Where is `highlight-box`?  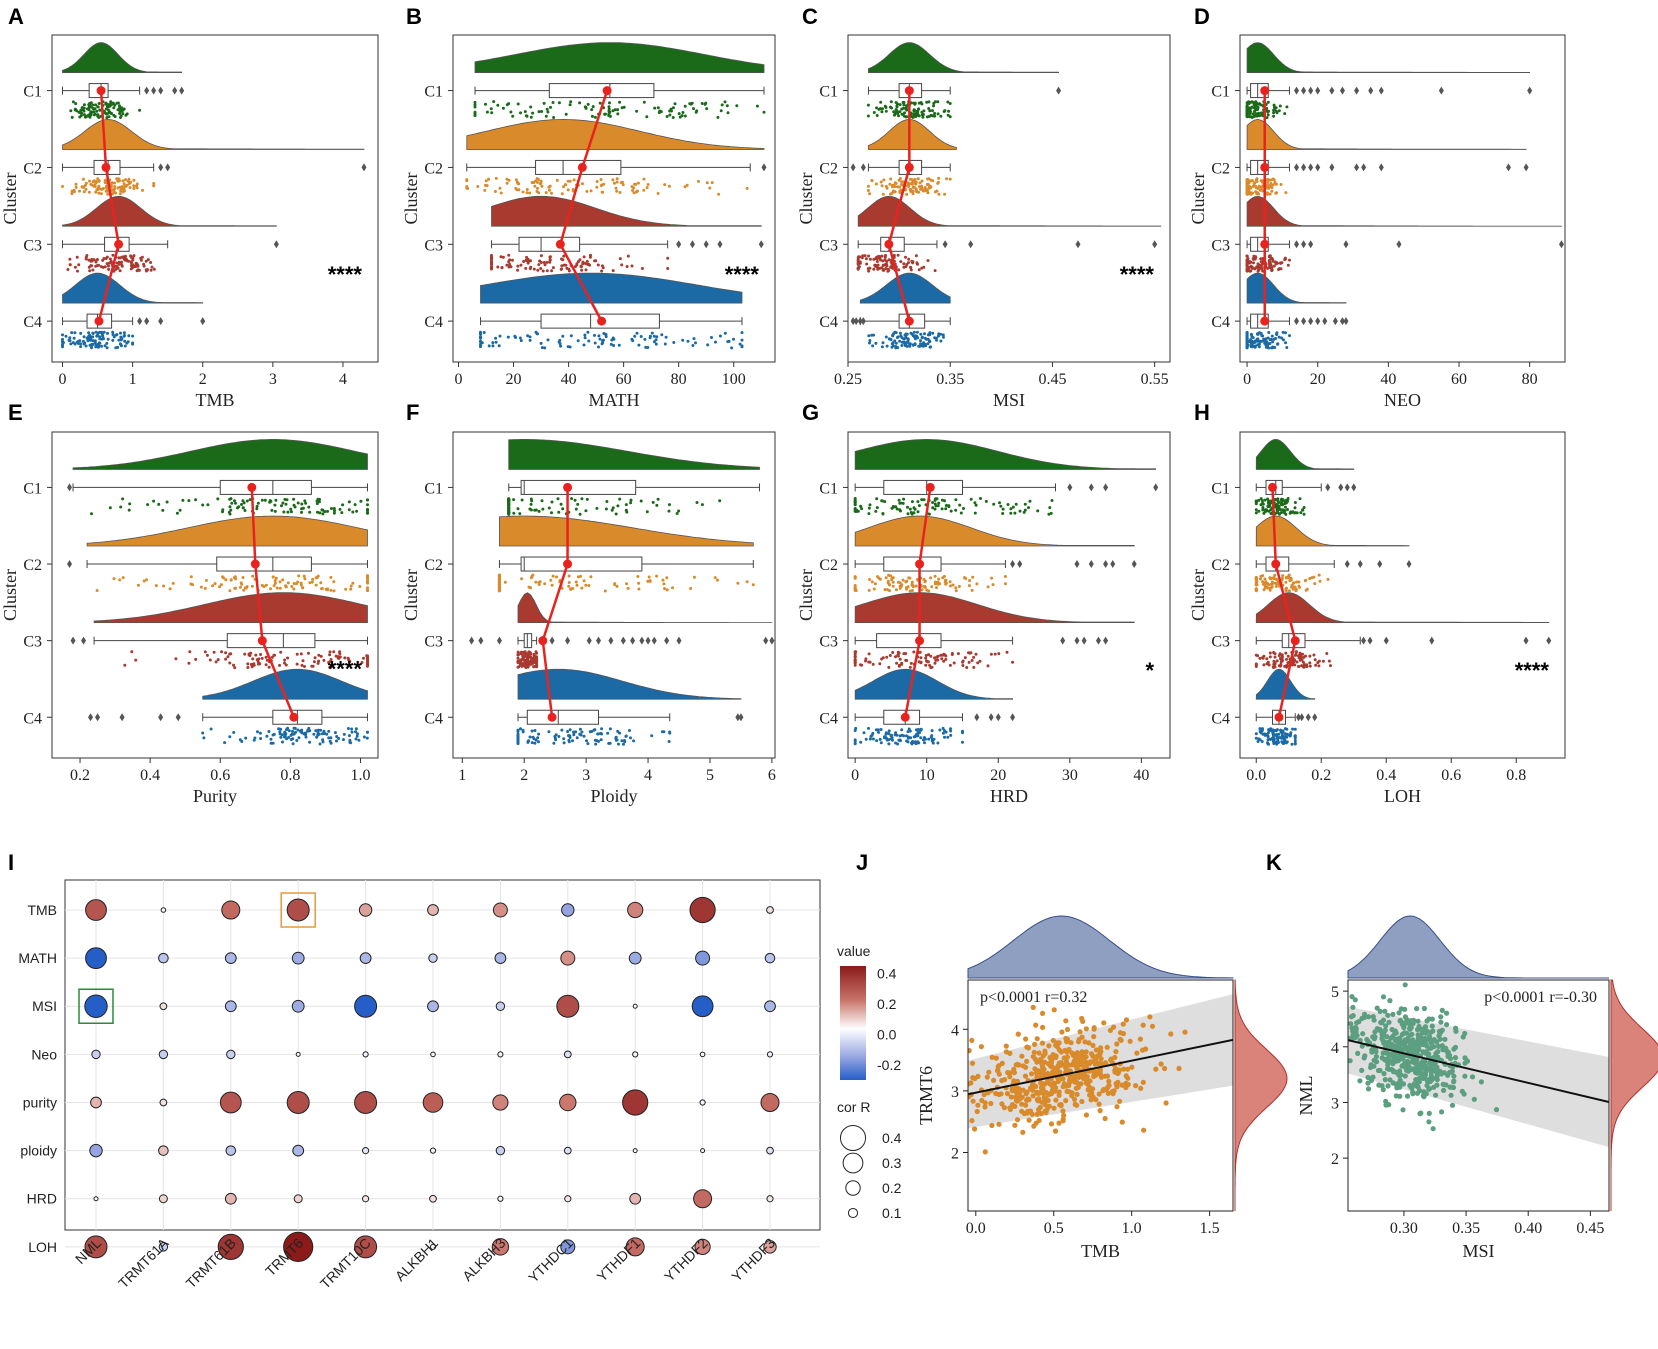
highlight-box is located at coordinates (298, 910).